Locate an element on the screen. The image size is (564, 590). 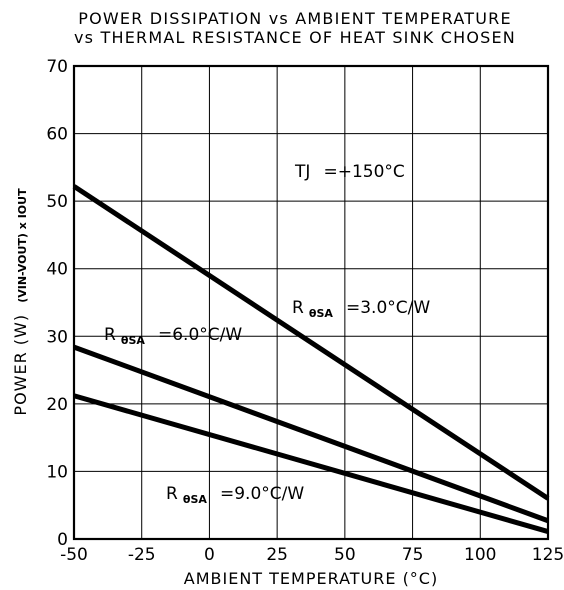
tj-annotation: TJ =+150°C is located at coordinates (349, 172).